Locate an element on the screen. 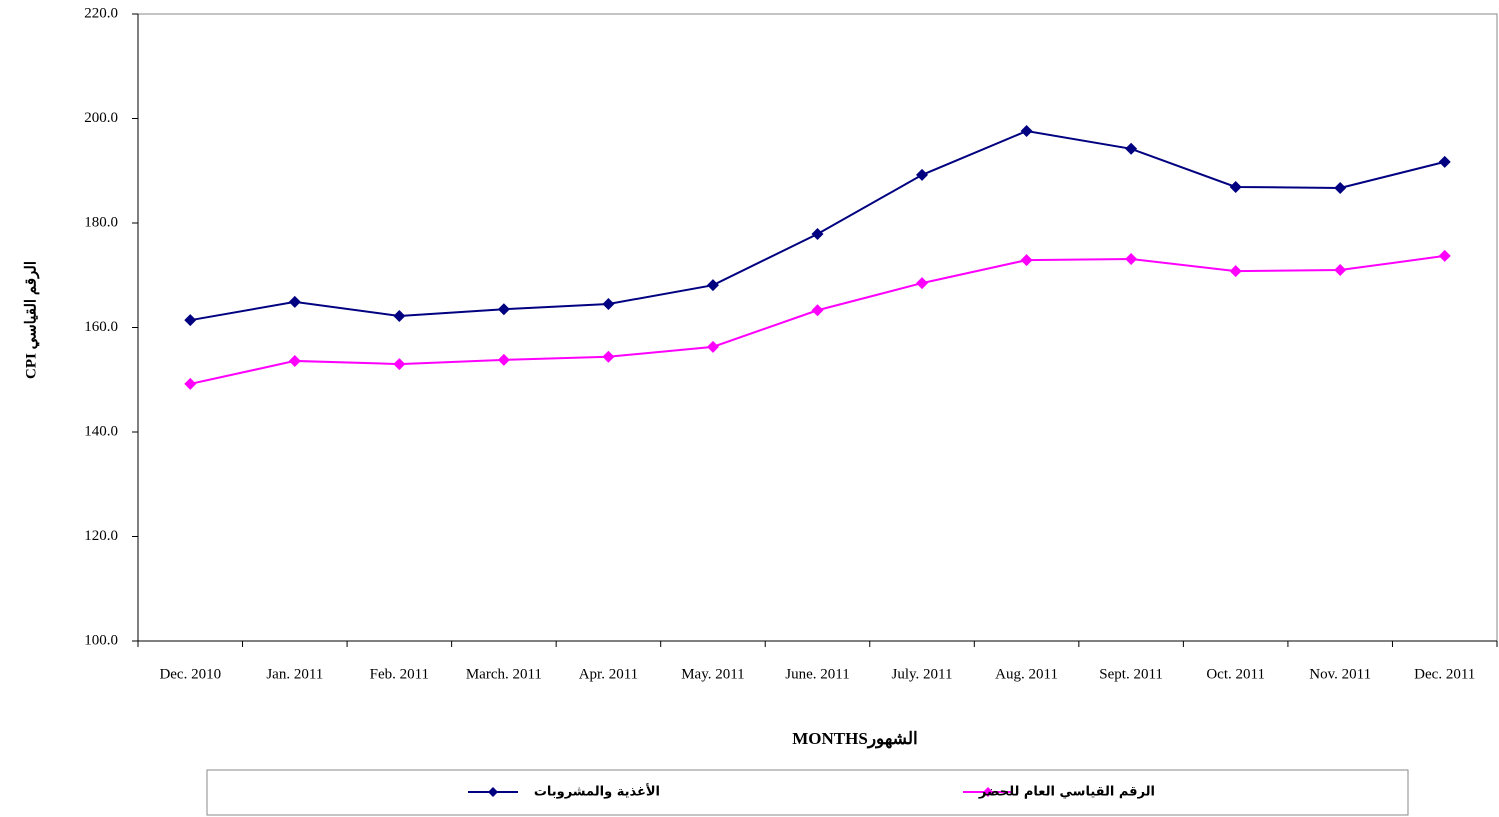  y-tick-label: 160.0 is located at coordinates (101, 327).